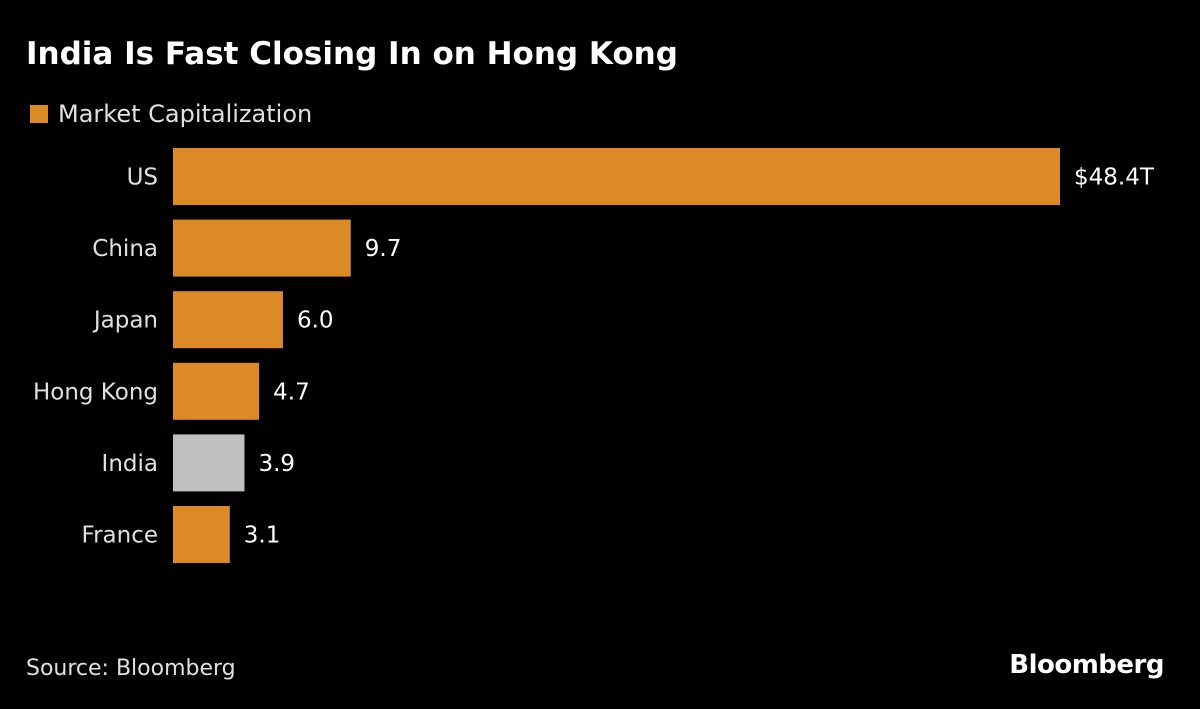  I want to click on bar-us, so click(616, 176).